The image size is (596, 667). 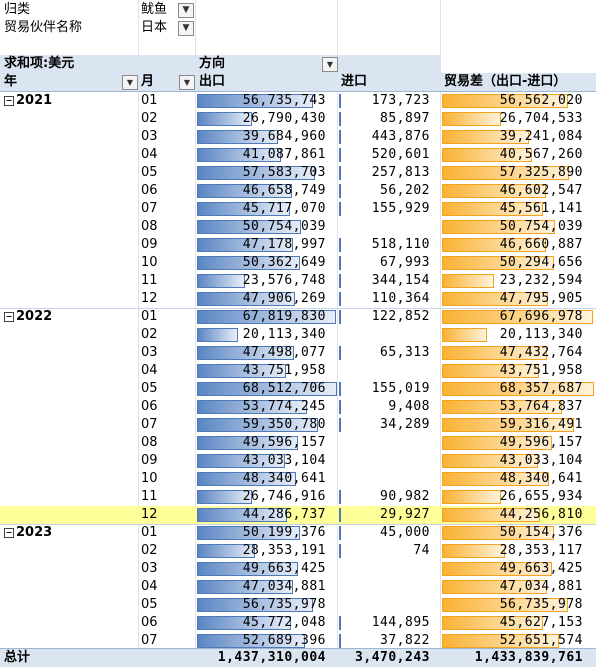 I want to click on import-value: 110,364, so click(x=400, y=298).